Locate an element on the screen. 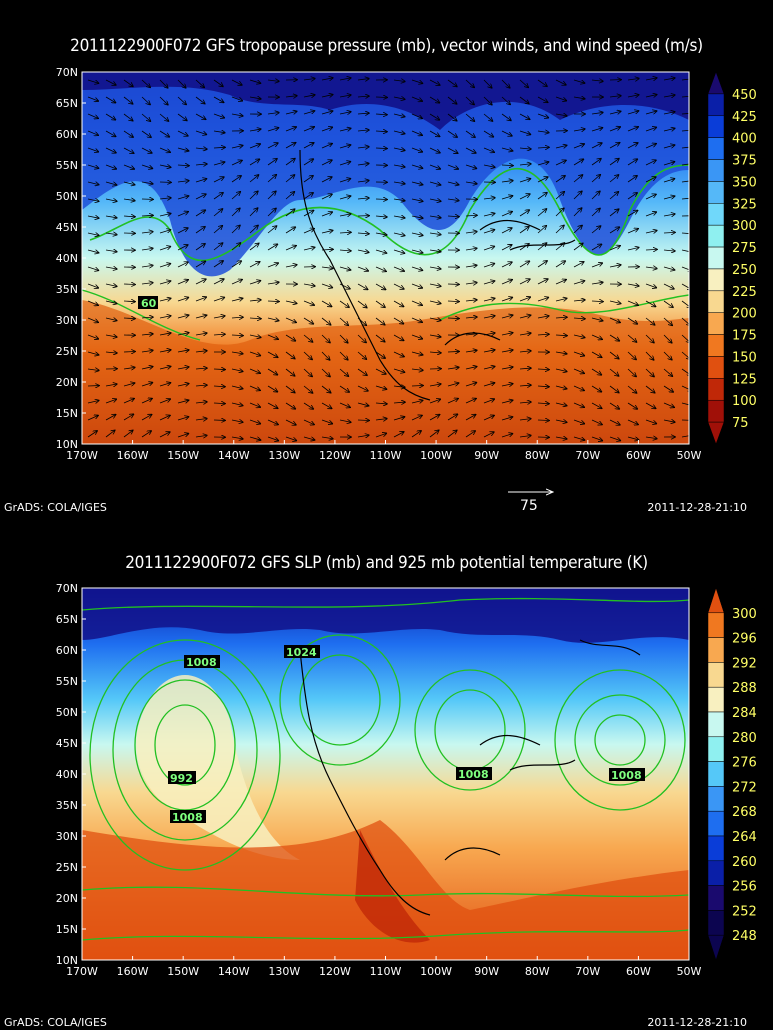 The height and width of the screenshot is (1030, 773). panel1-colorbar-label: 200 is located at coordinates (744, 314).